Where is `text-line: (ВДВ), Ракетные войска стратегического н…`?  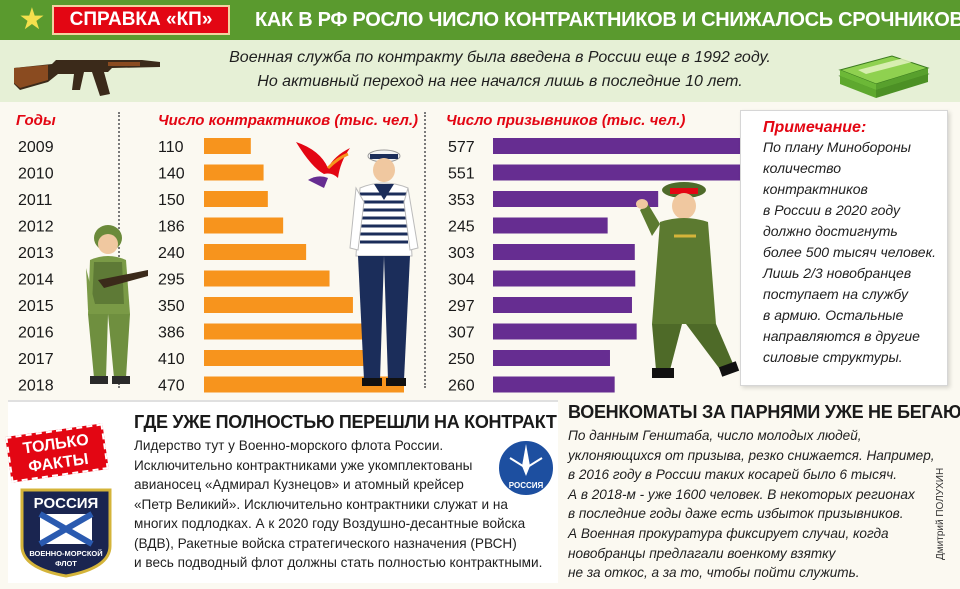
text-line: (ВДВ), Ракетные войска стратегического н… is located at coordinates (325, 543).